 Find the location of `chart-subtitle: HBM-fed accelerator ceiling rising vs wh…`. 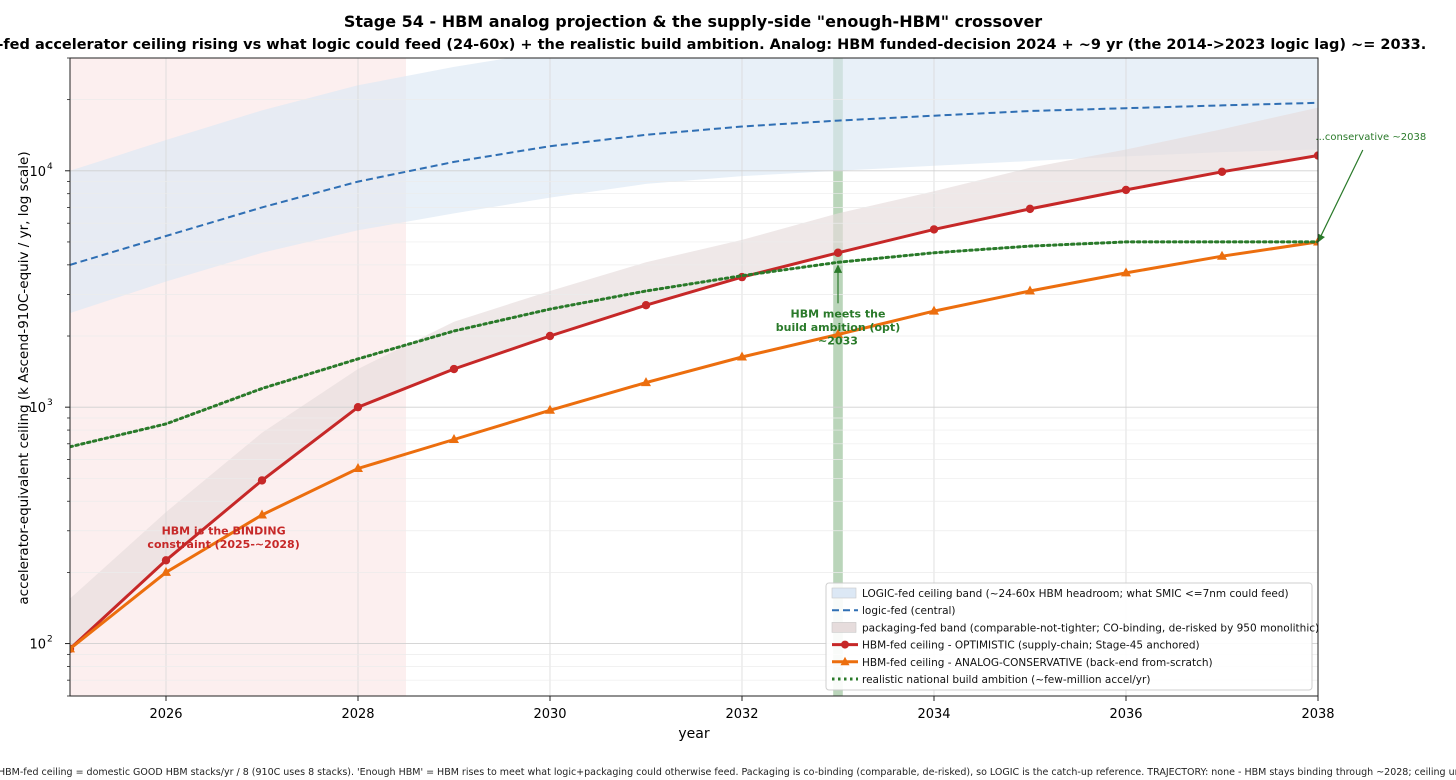

chart-subtitle: HBM-fed accelerator ceiling rising vs wh… is located at coordinates (713, 45).